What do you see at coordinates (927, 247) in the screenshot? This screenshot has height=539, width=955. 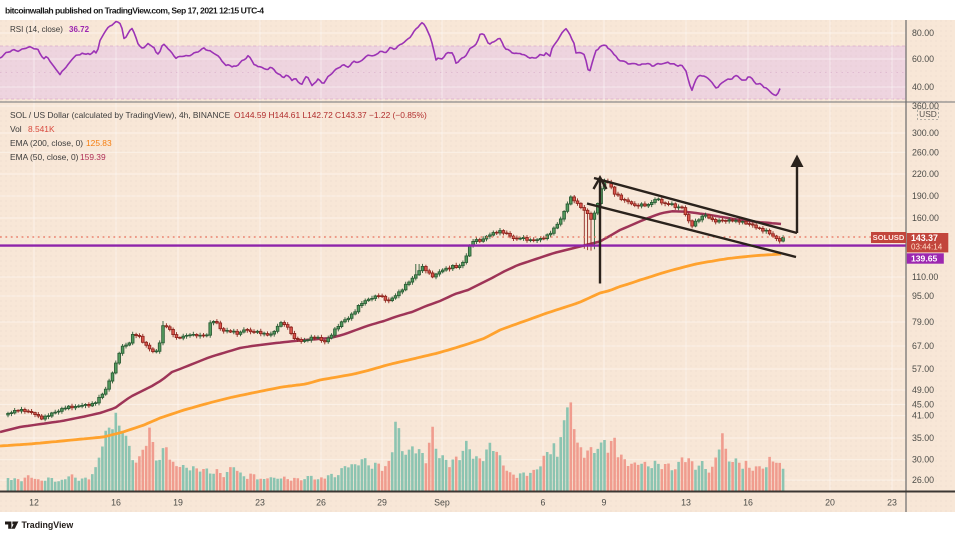 I see `svg-text: 03:44:14` at bounding box center [927, 247].